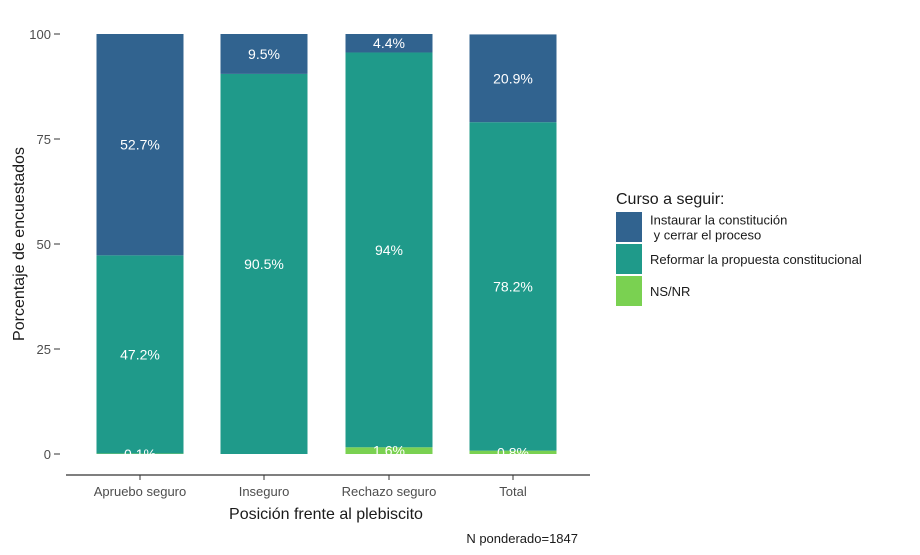 The image size is (920, 555). I want to click on bar-value-label: 1.6%, so click(389, 451).